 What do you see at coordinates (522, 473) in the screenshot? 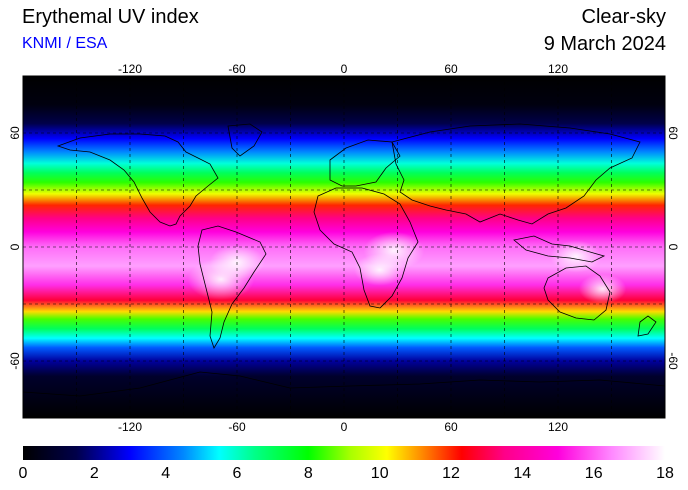
I see `colorbar-label-7: 14` at bounding box center [522, 473].